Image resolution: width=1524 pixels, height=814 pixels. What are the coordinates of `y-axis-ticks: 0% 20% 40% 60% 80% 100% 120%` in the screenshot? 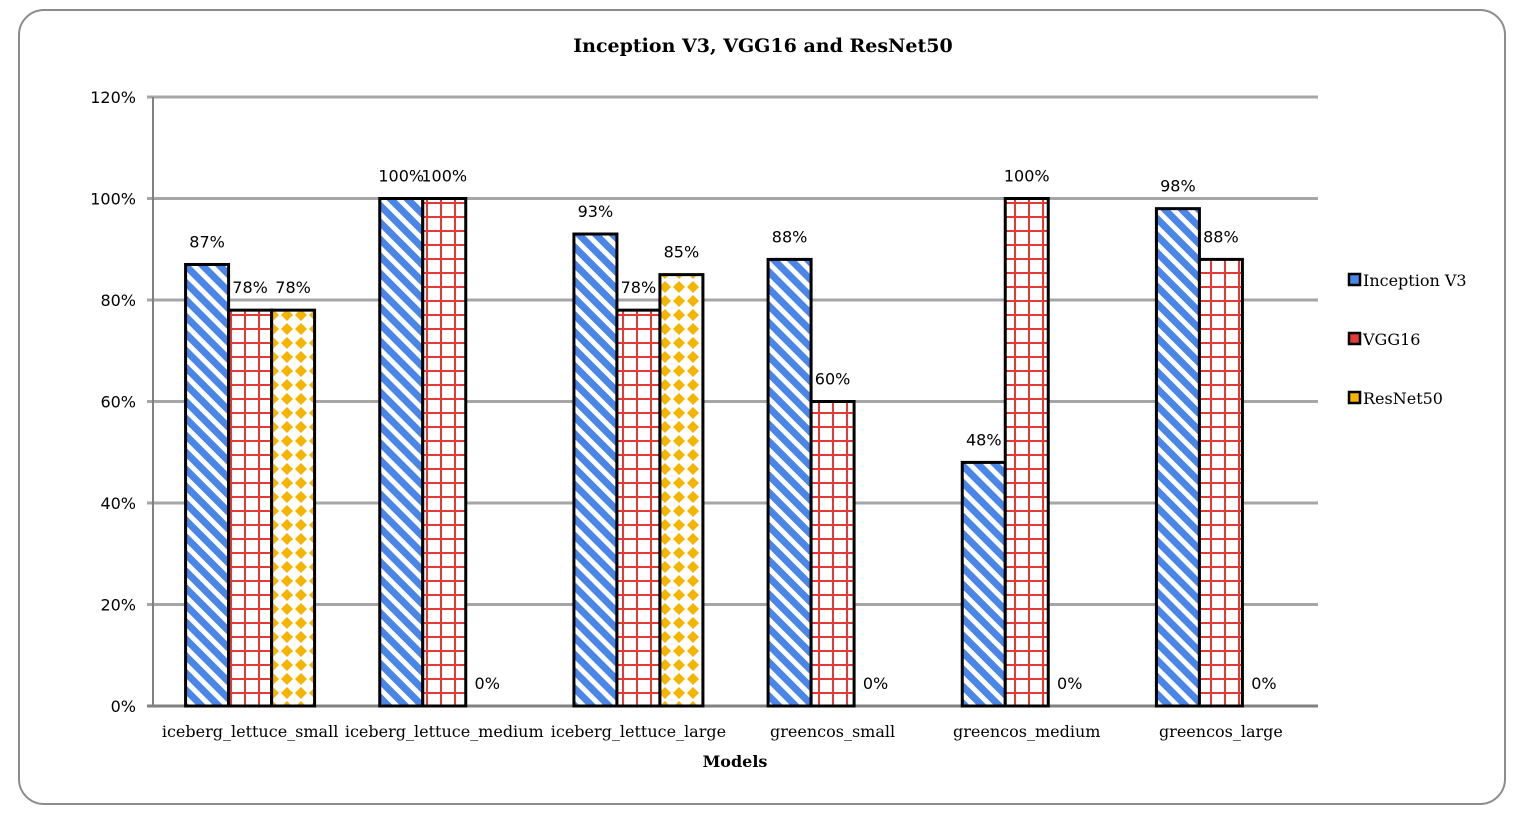 It's located at (113, 402).